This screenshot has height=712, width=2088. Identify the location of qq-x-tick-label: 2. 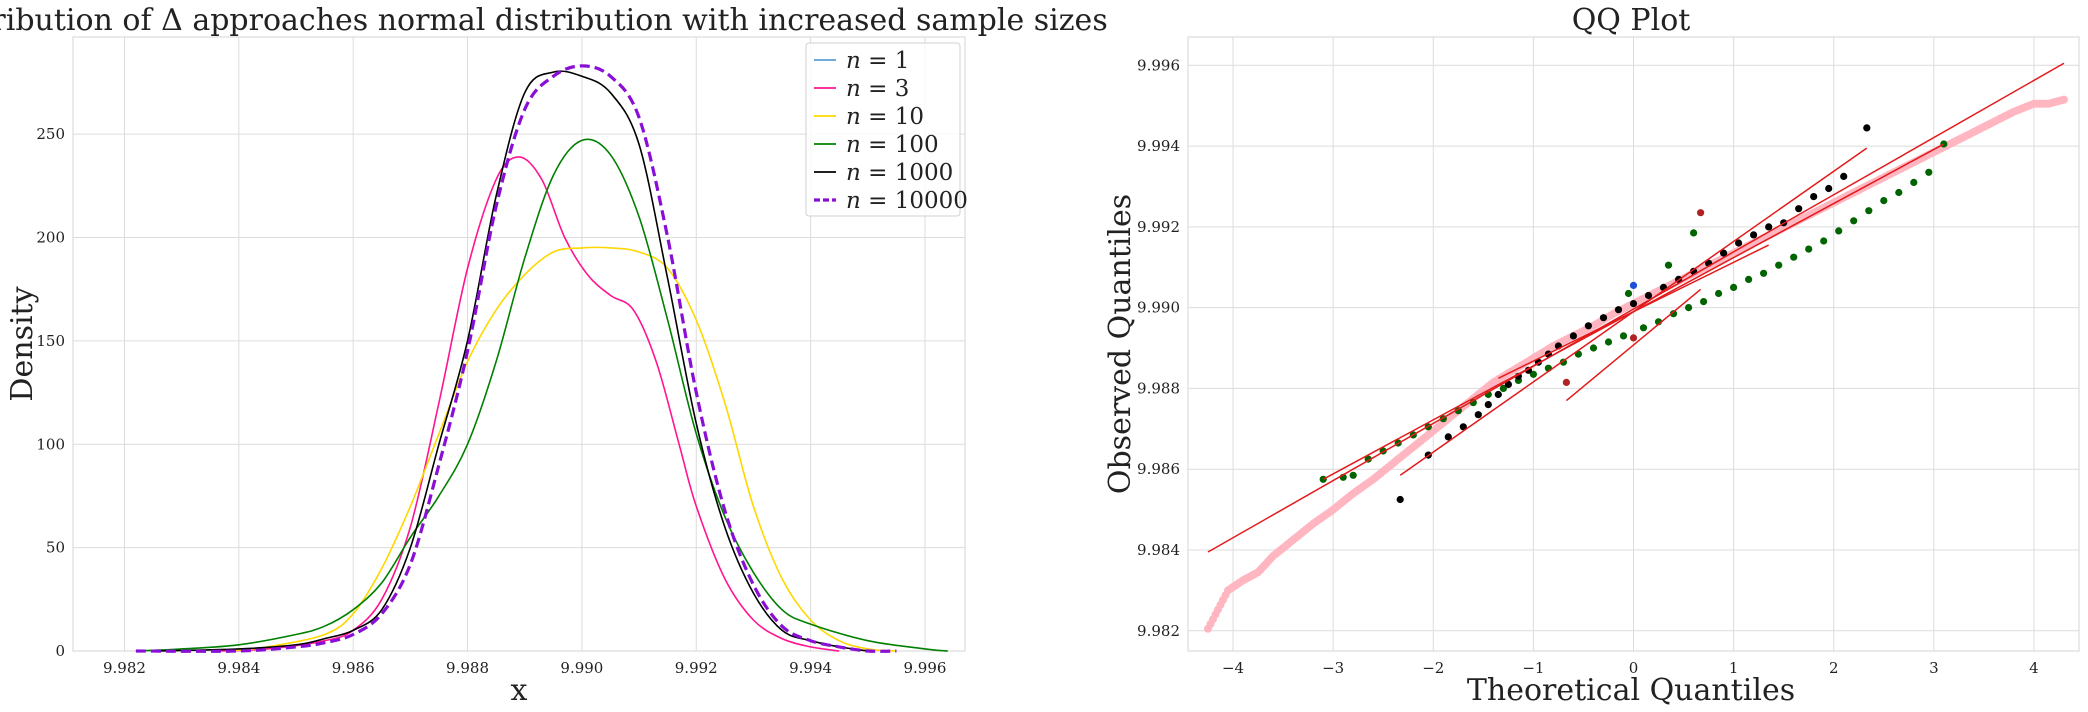
(1834, 668).